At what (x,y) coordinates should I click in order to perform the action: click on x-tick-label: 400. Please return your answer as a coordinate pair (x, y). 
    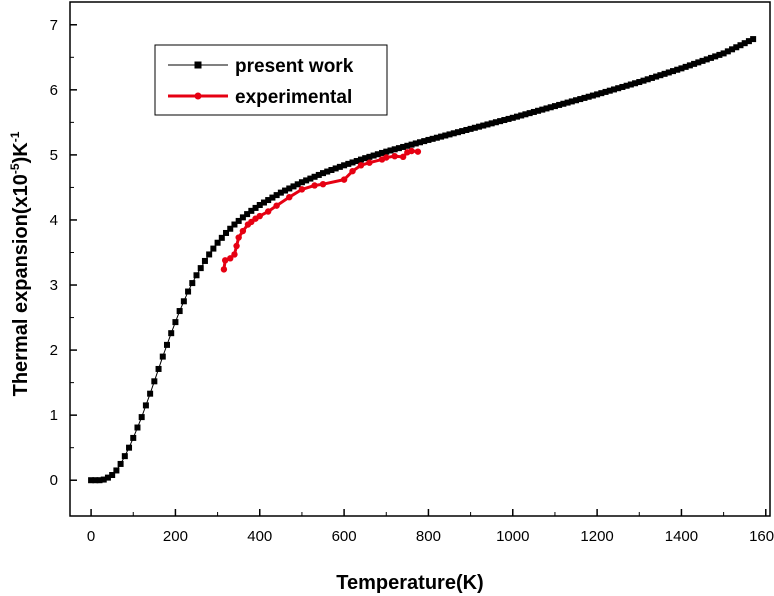
    Looking at the image, I should click on (259, 536).